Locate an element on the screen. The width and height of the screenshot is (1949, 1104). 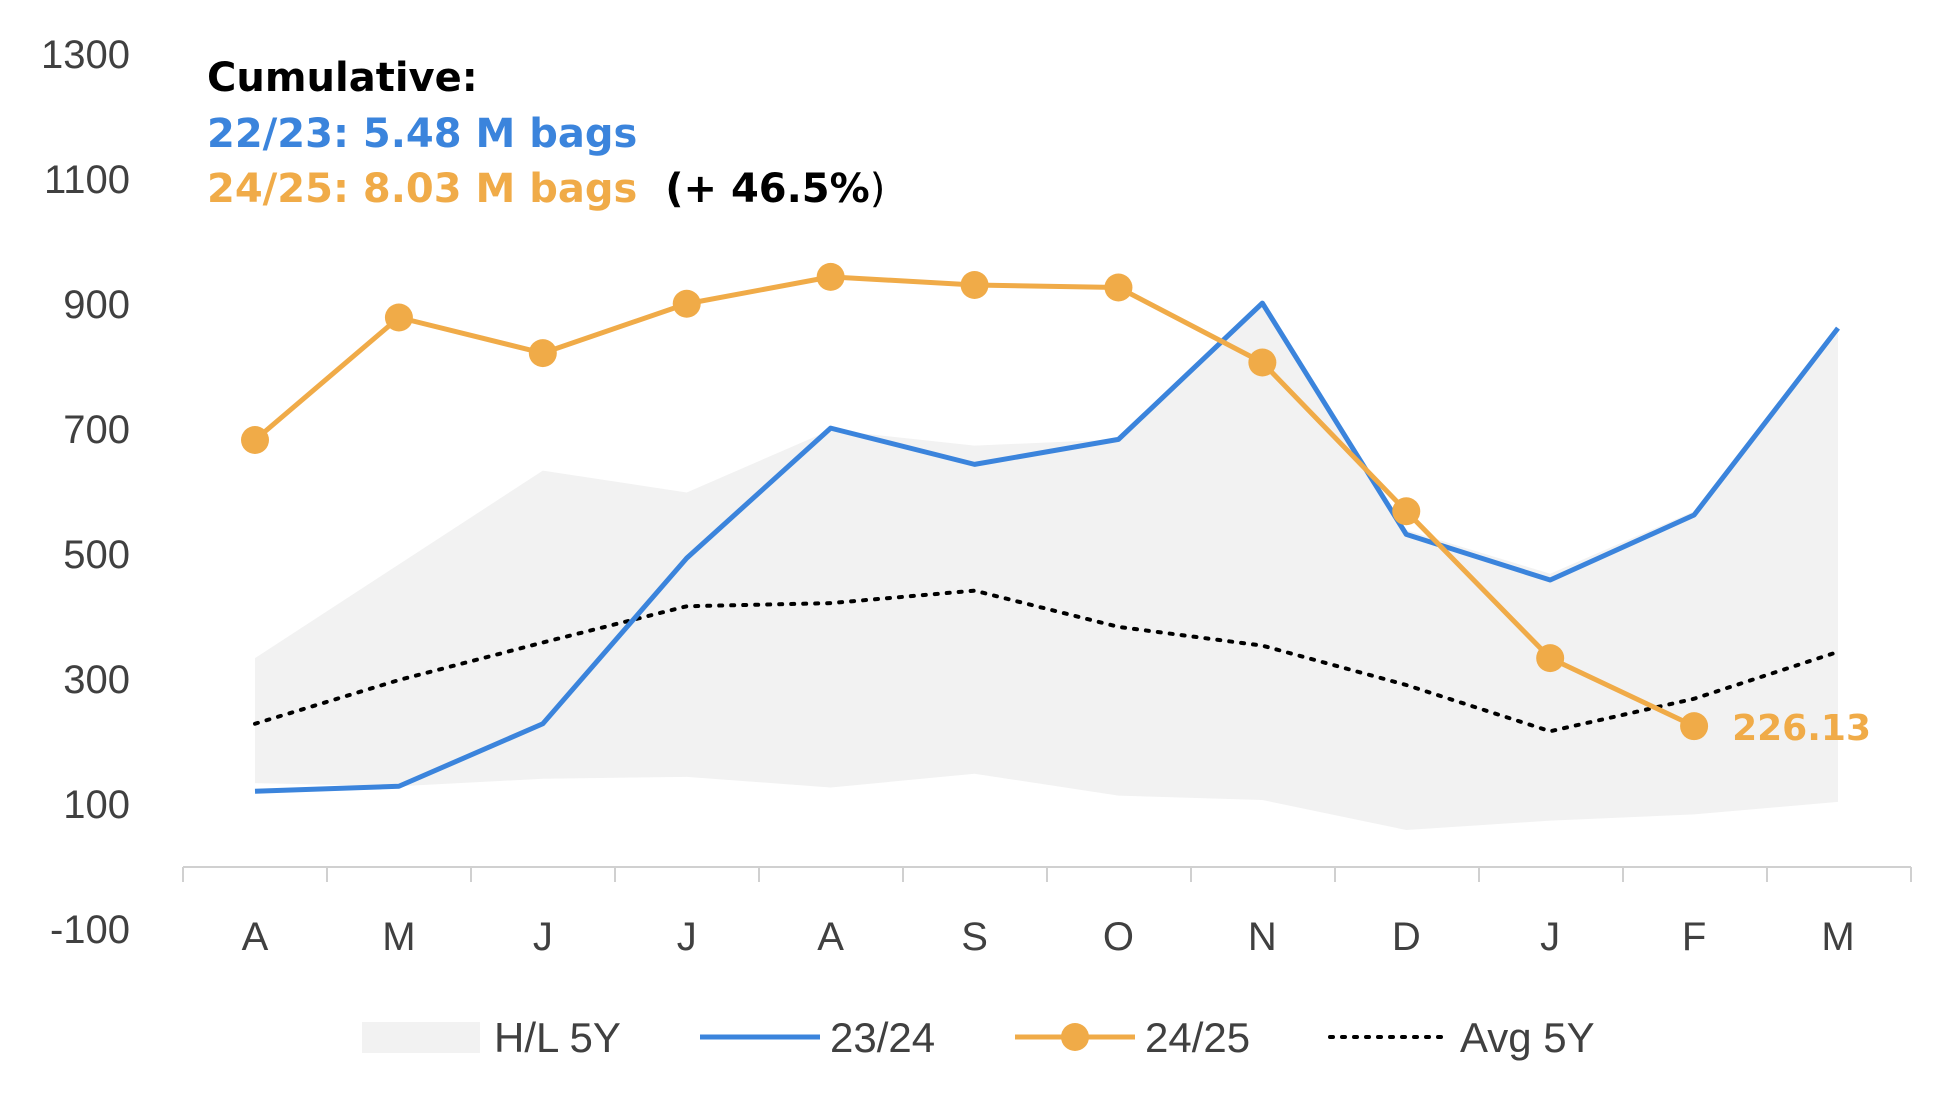
annotation-line-24-25: 24/25: 8.03 M bags (+ 46.5%) is located at coordinates (546, 189).